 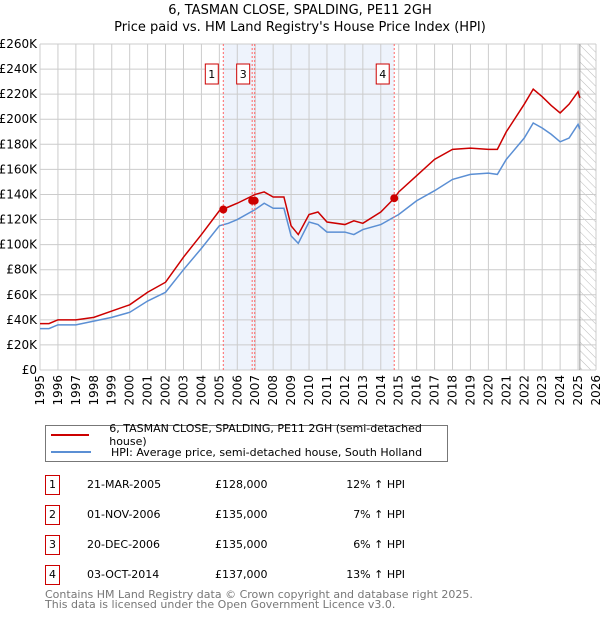 I want to click on chart-title: 6, TASMAN CLOSE, SPALDING, PE11 2GH, so click(x=300, y=10).